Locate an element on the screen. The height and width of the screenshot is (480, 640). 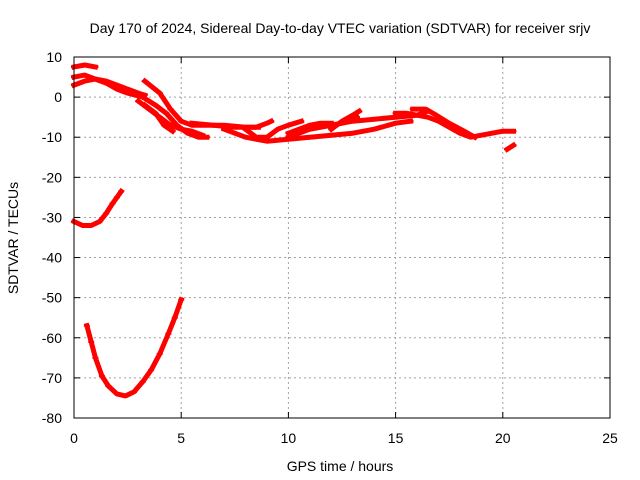
x-tick-label: 0 is located at coordinates (74, 438).